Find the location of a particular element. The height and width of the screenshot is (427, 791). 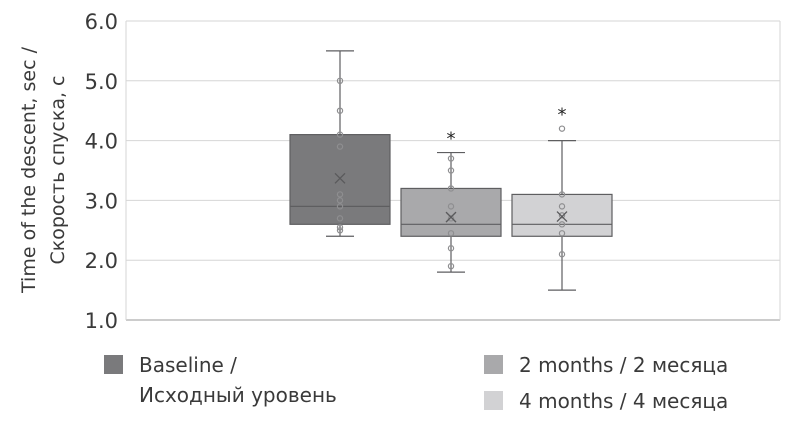

box-2: * is located at coordinates (451, 201).